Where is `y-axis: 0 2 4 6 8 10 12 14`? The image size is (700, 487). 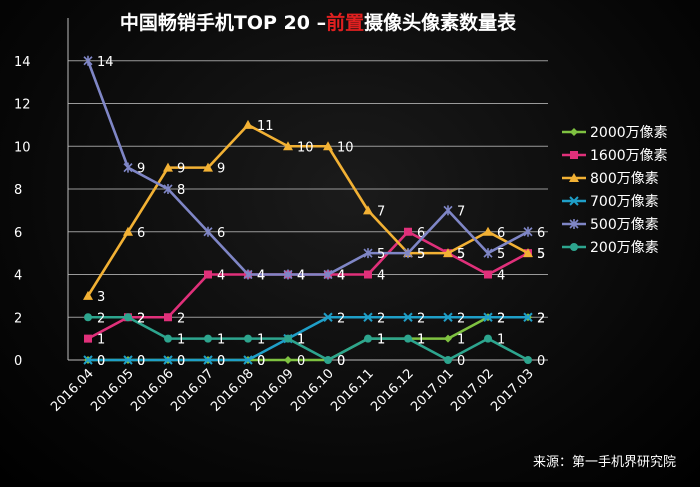 y-axis: 0 2 4 6 8 10 12 14 is located at coordinates (41, 193).